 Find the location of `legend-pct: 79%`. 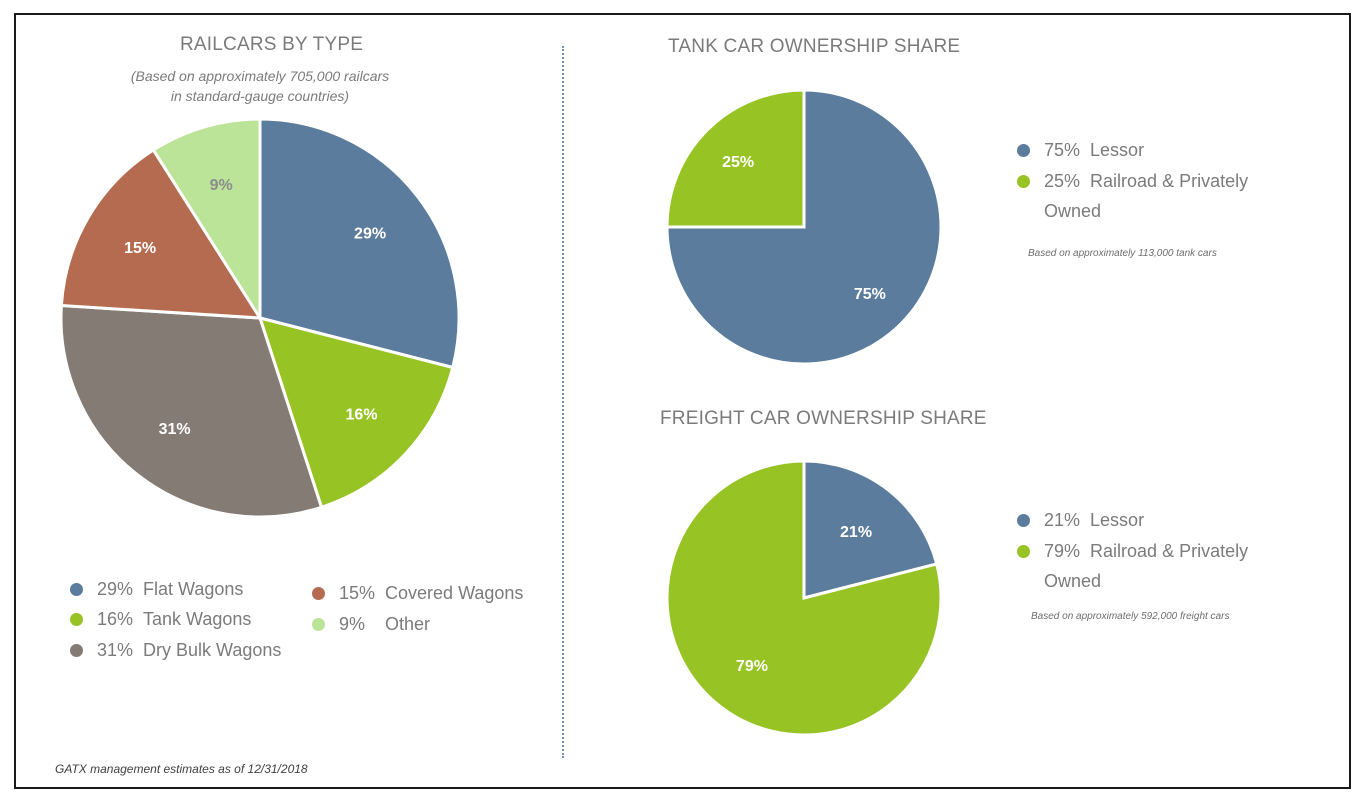

legend-pct: 79% is located at coordinates (1062, 551).